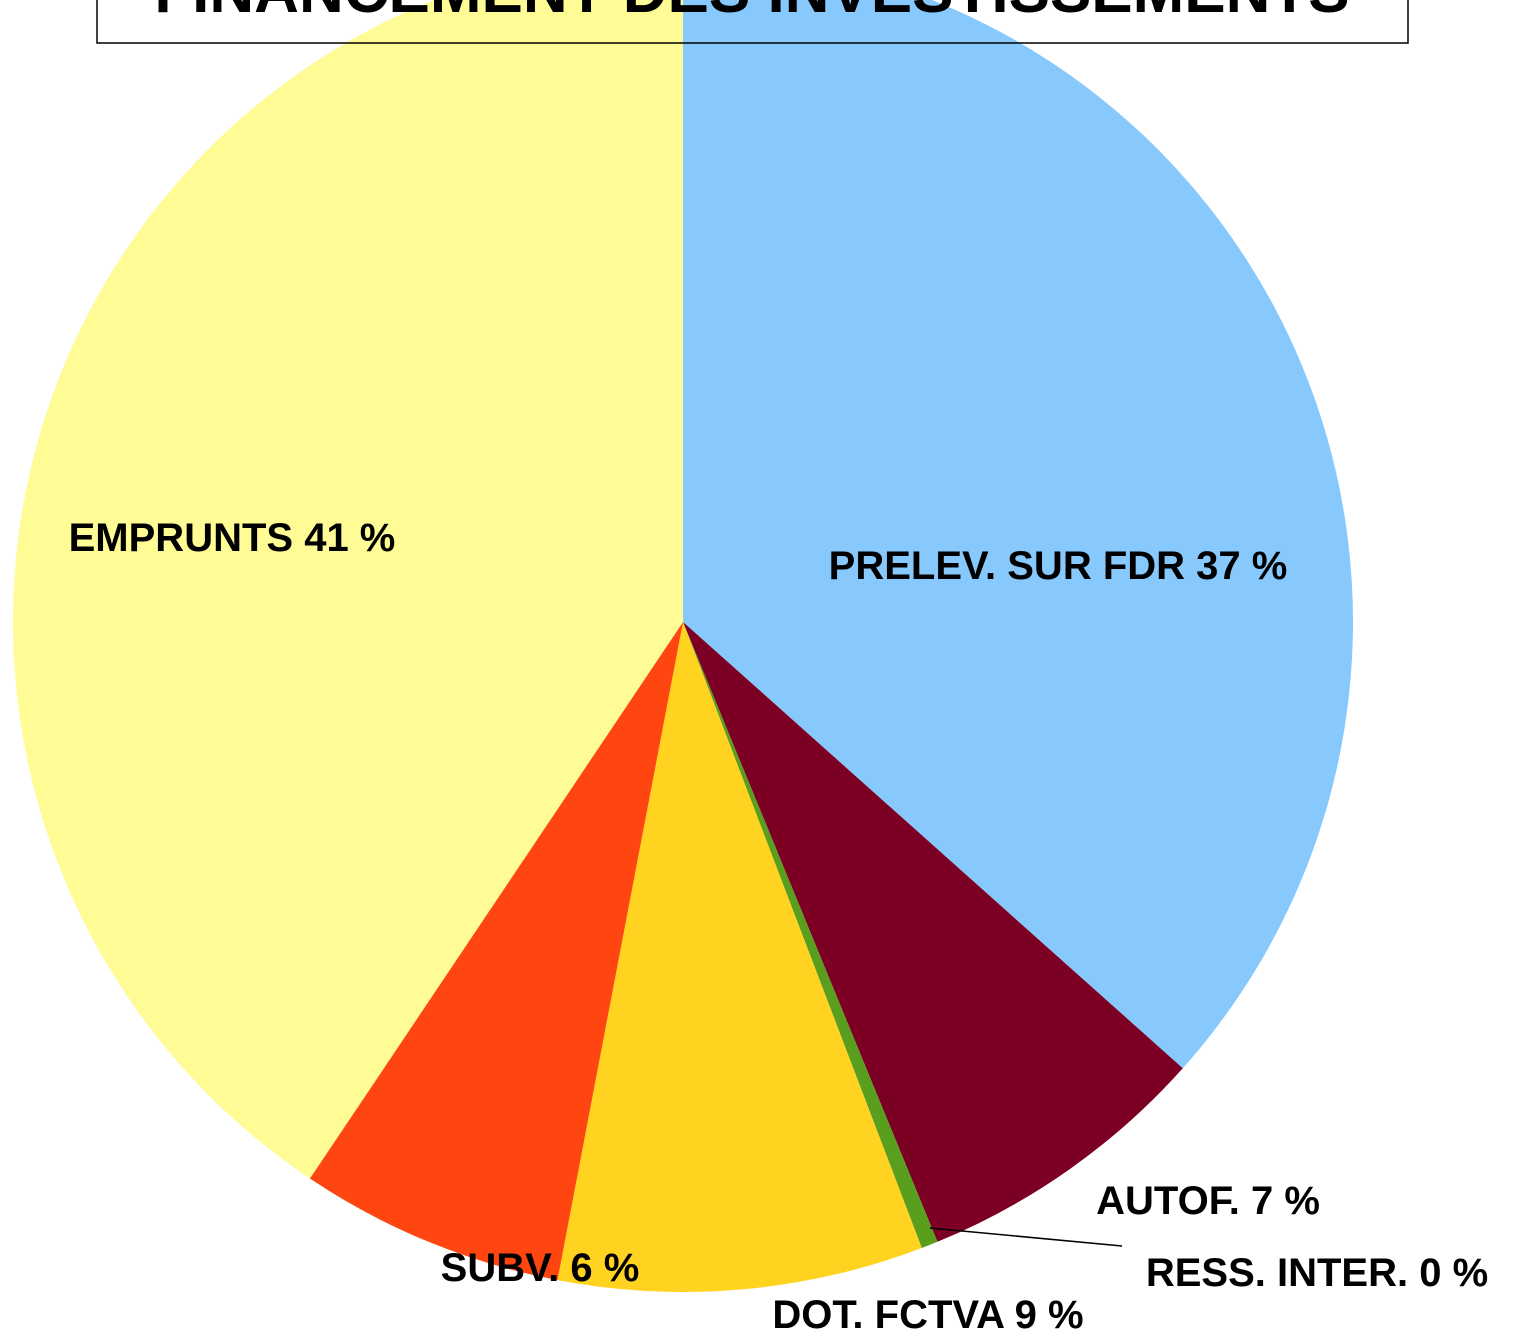 The height and width of the screenshot is (1337, 1535). What do you see at coordinates (1007, 566) in the screenshot?
I see `category-label: PRELEV. SUR FDR` at bounding box center [1007, 566].